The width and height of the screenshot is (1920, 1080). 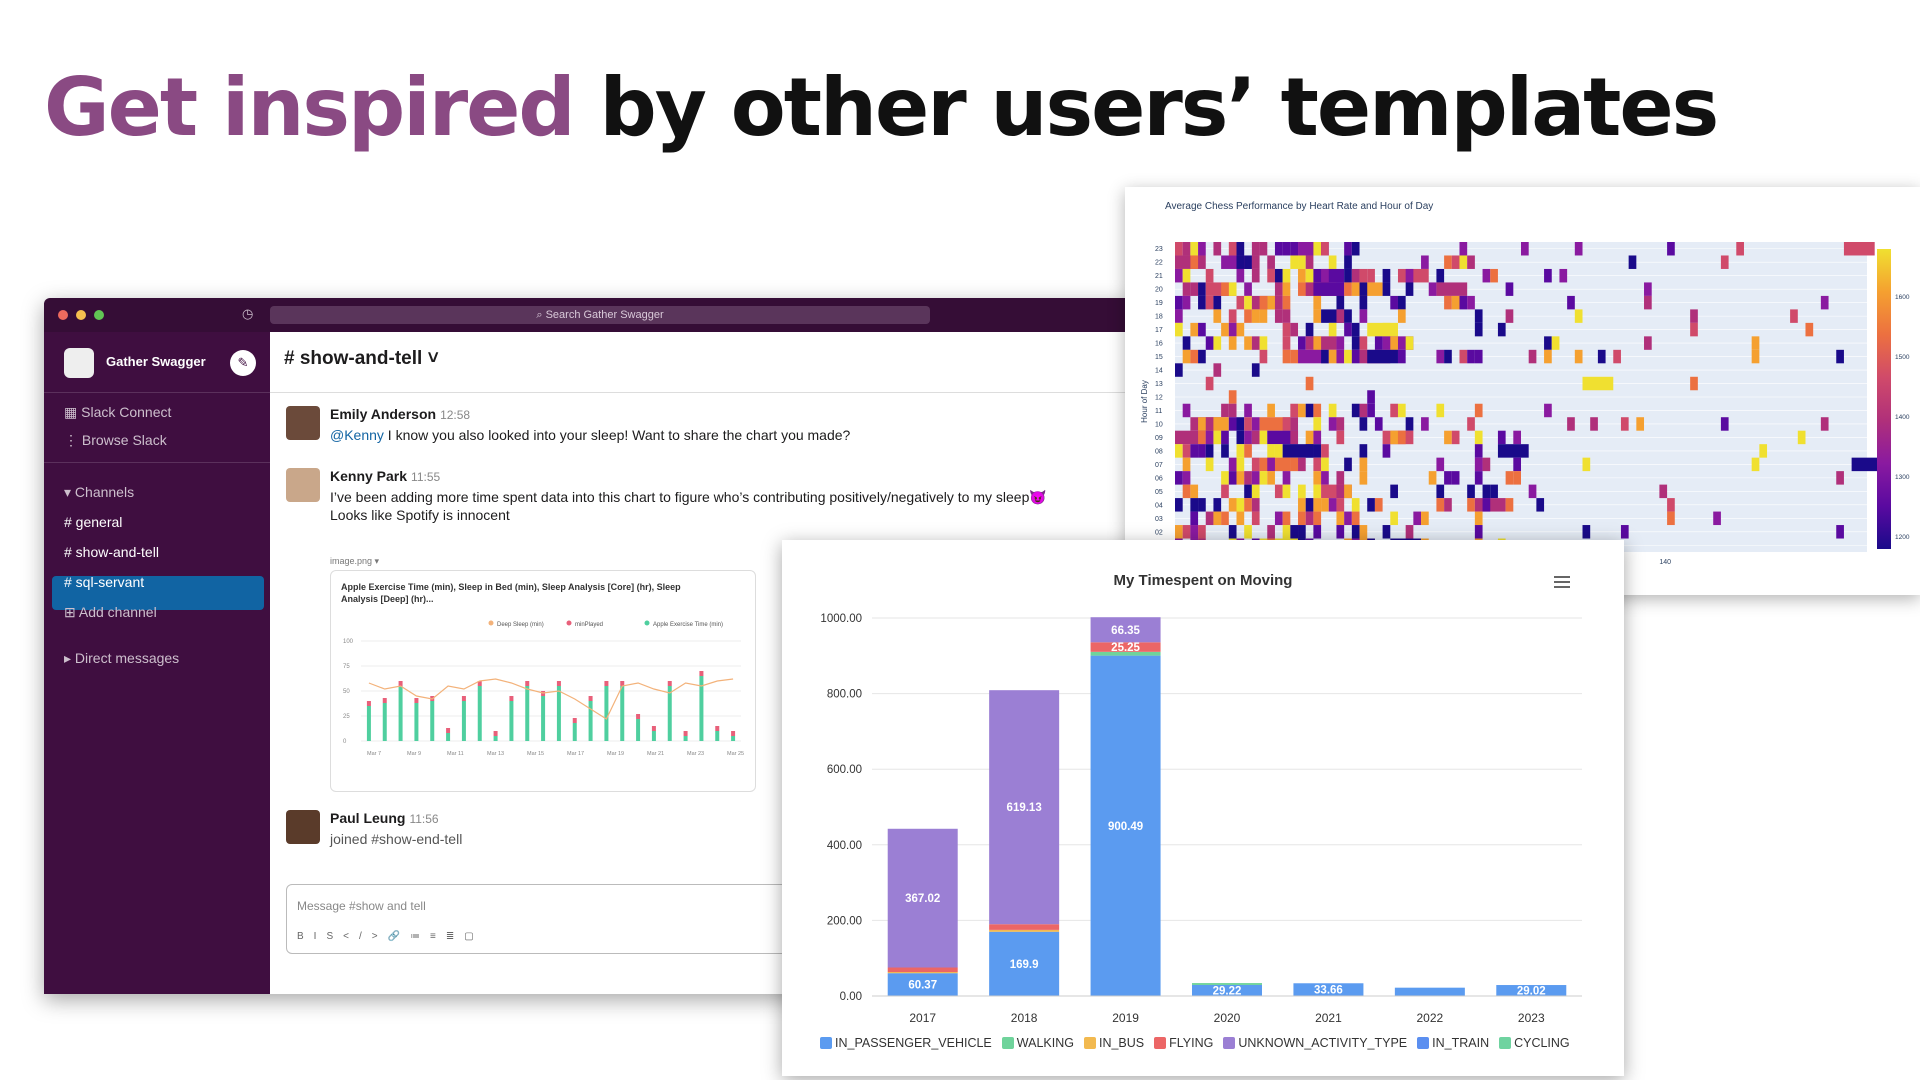 What do you see at coordinates (455, 936) in the screenshot?
I see `format-tool-icon: ≣` at bounding box center [455, 936].